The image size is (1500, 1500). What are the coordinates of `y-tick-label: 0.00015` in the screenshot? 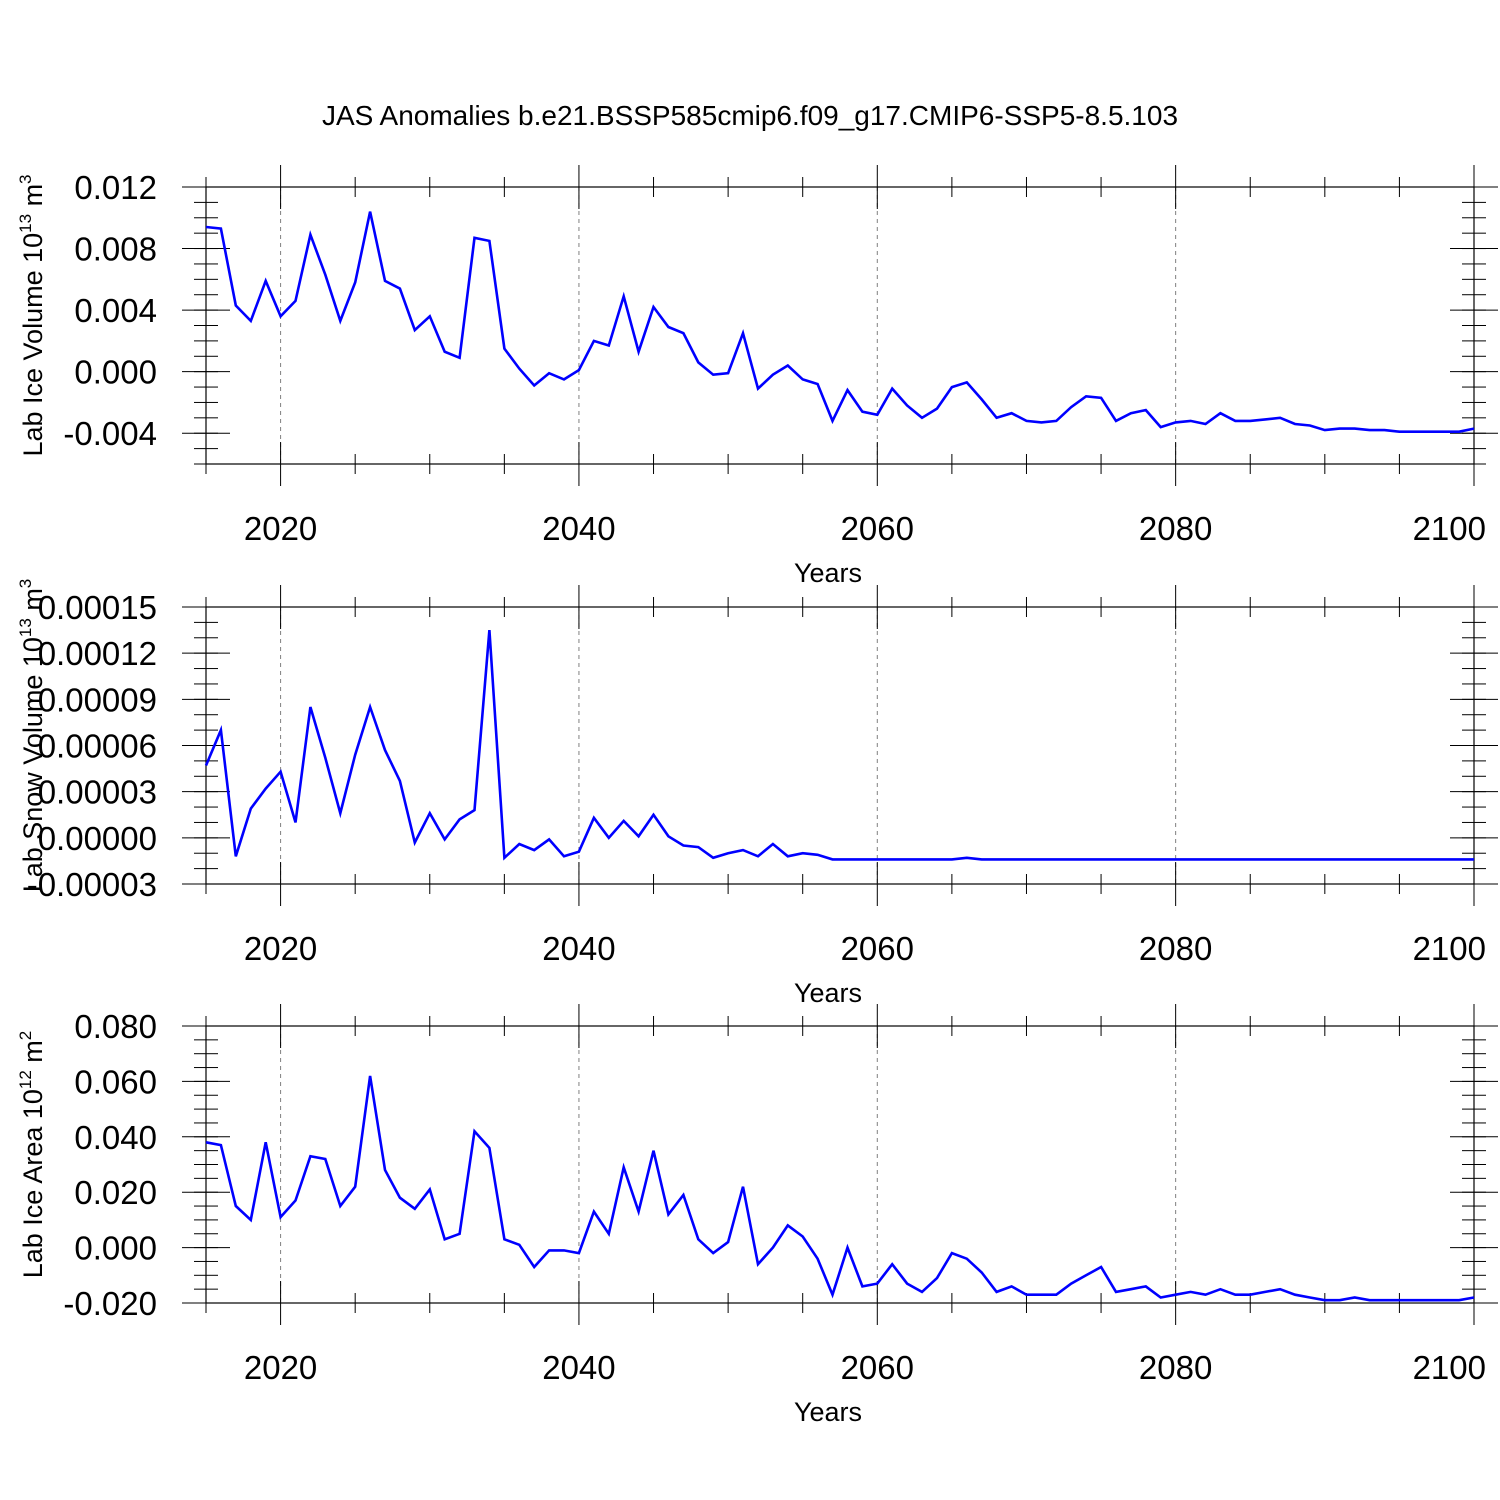 It's located at (97, 607).